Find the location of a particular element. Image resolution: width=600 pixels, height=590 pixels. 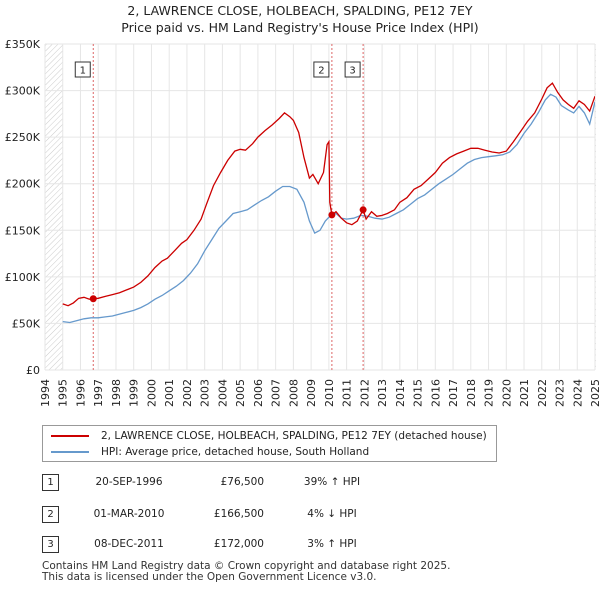

sale-label-box: 2 is located at coordinates (321, 69).